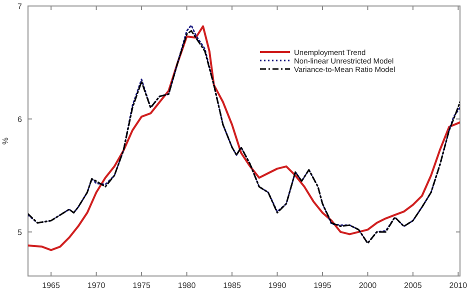 This screenshot has height=291, width=474. I want to click on x-tick-label: 1975, so click(141, 285).